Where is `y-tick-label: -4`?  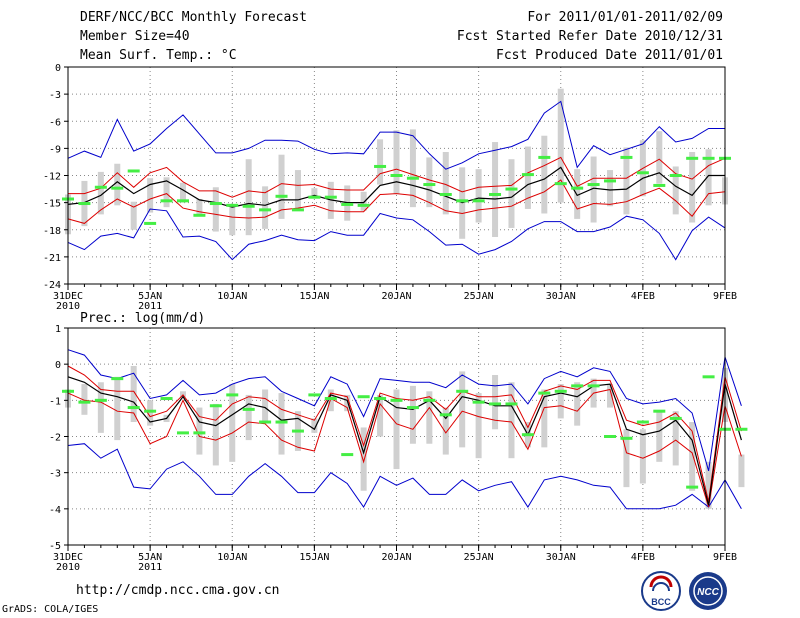
y-tick-label: -4 is located at coordinates (55, 510).